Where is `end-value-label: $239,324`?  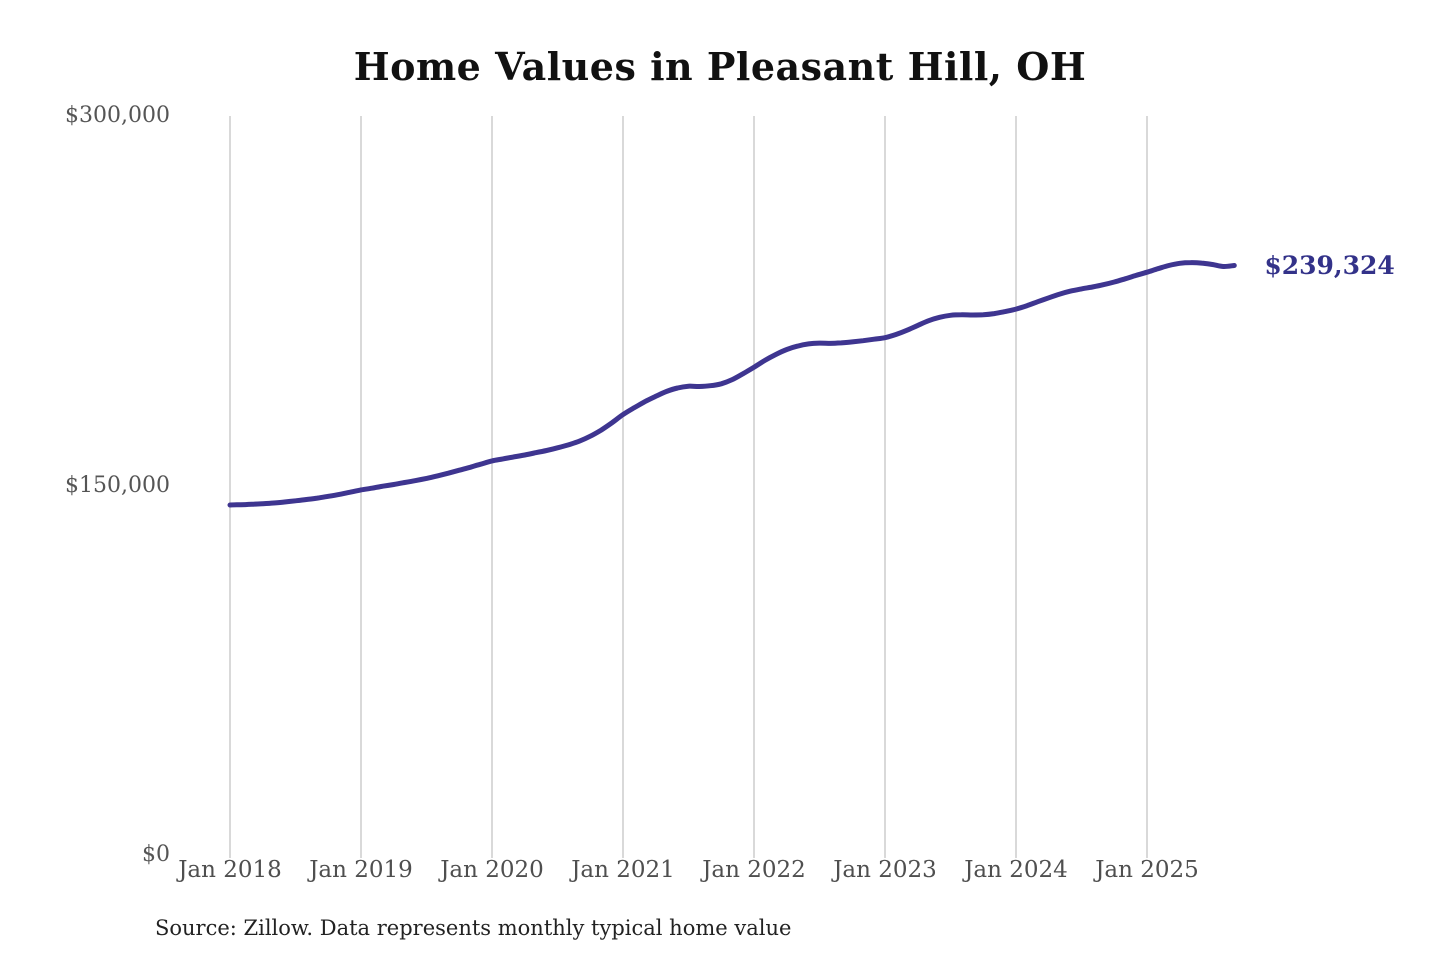
end-value-label: $239,324 is located at coordinates (1329, 266).